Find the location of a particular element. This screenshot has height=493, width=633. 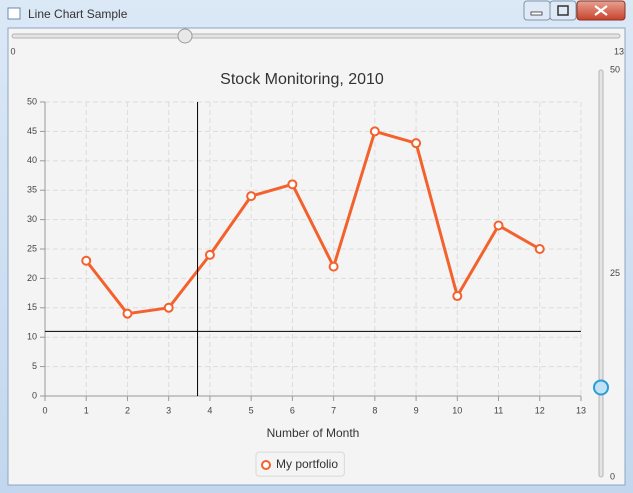

y-tick-label: 35 is located at coordinates (32, 190).